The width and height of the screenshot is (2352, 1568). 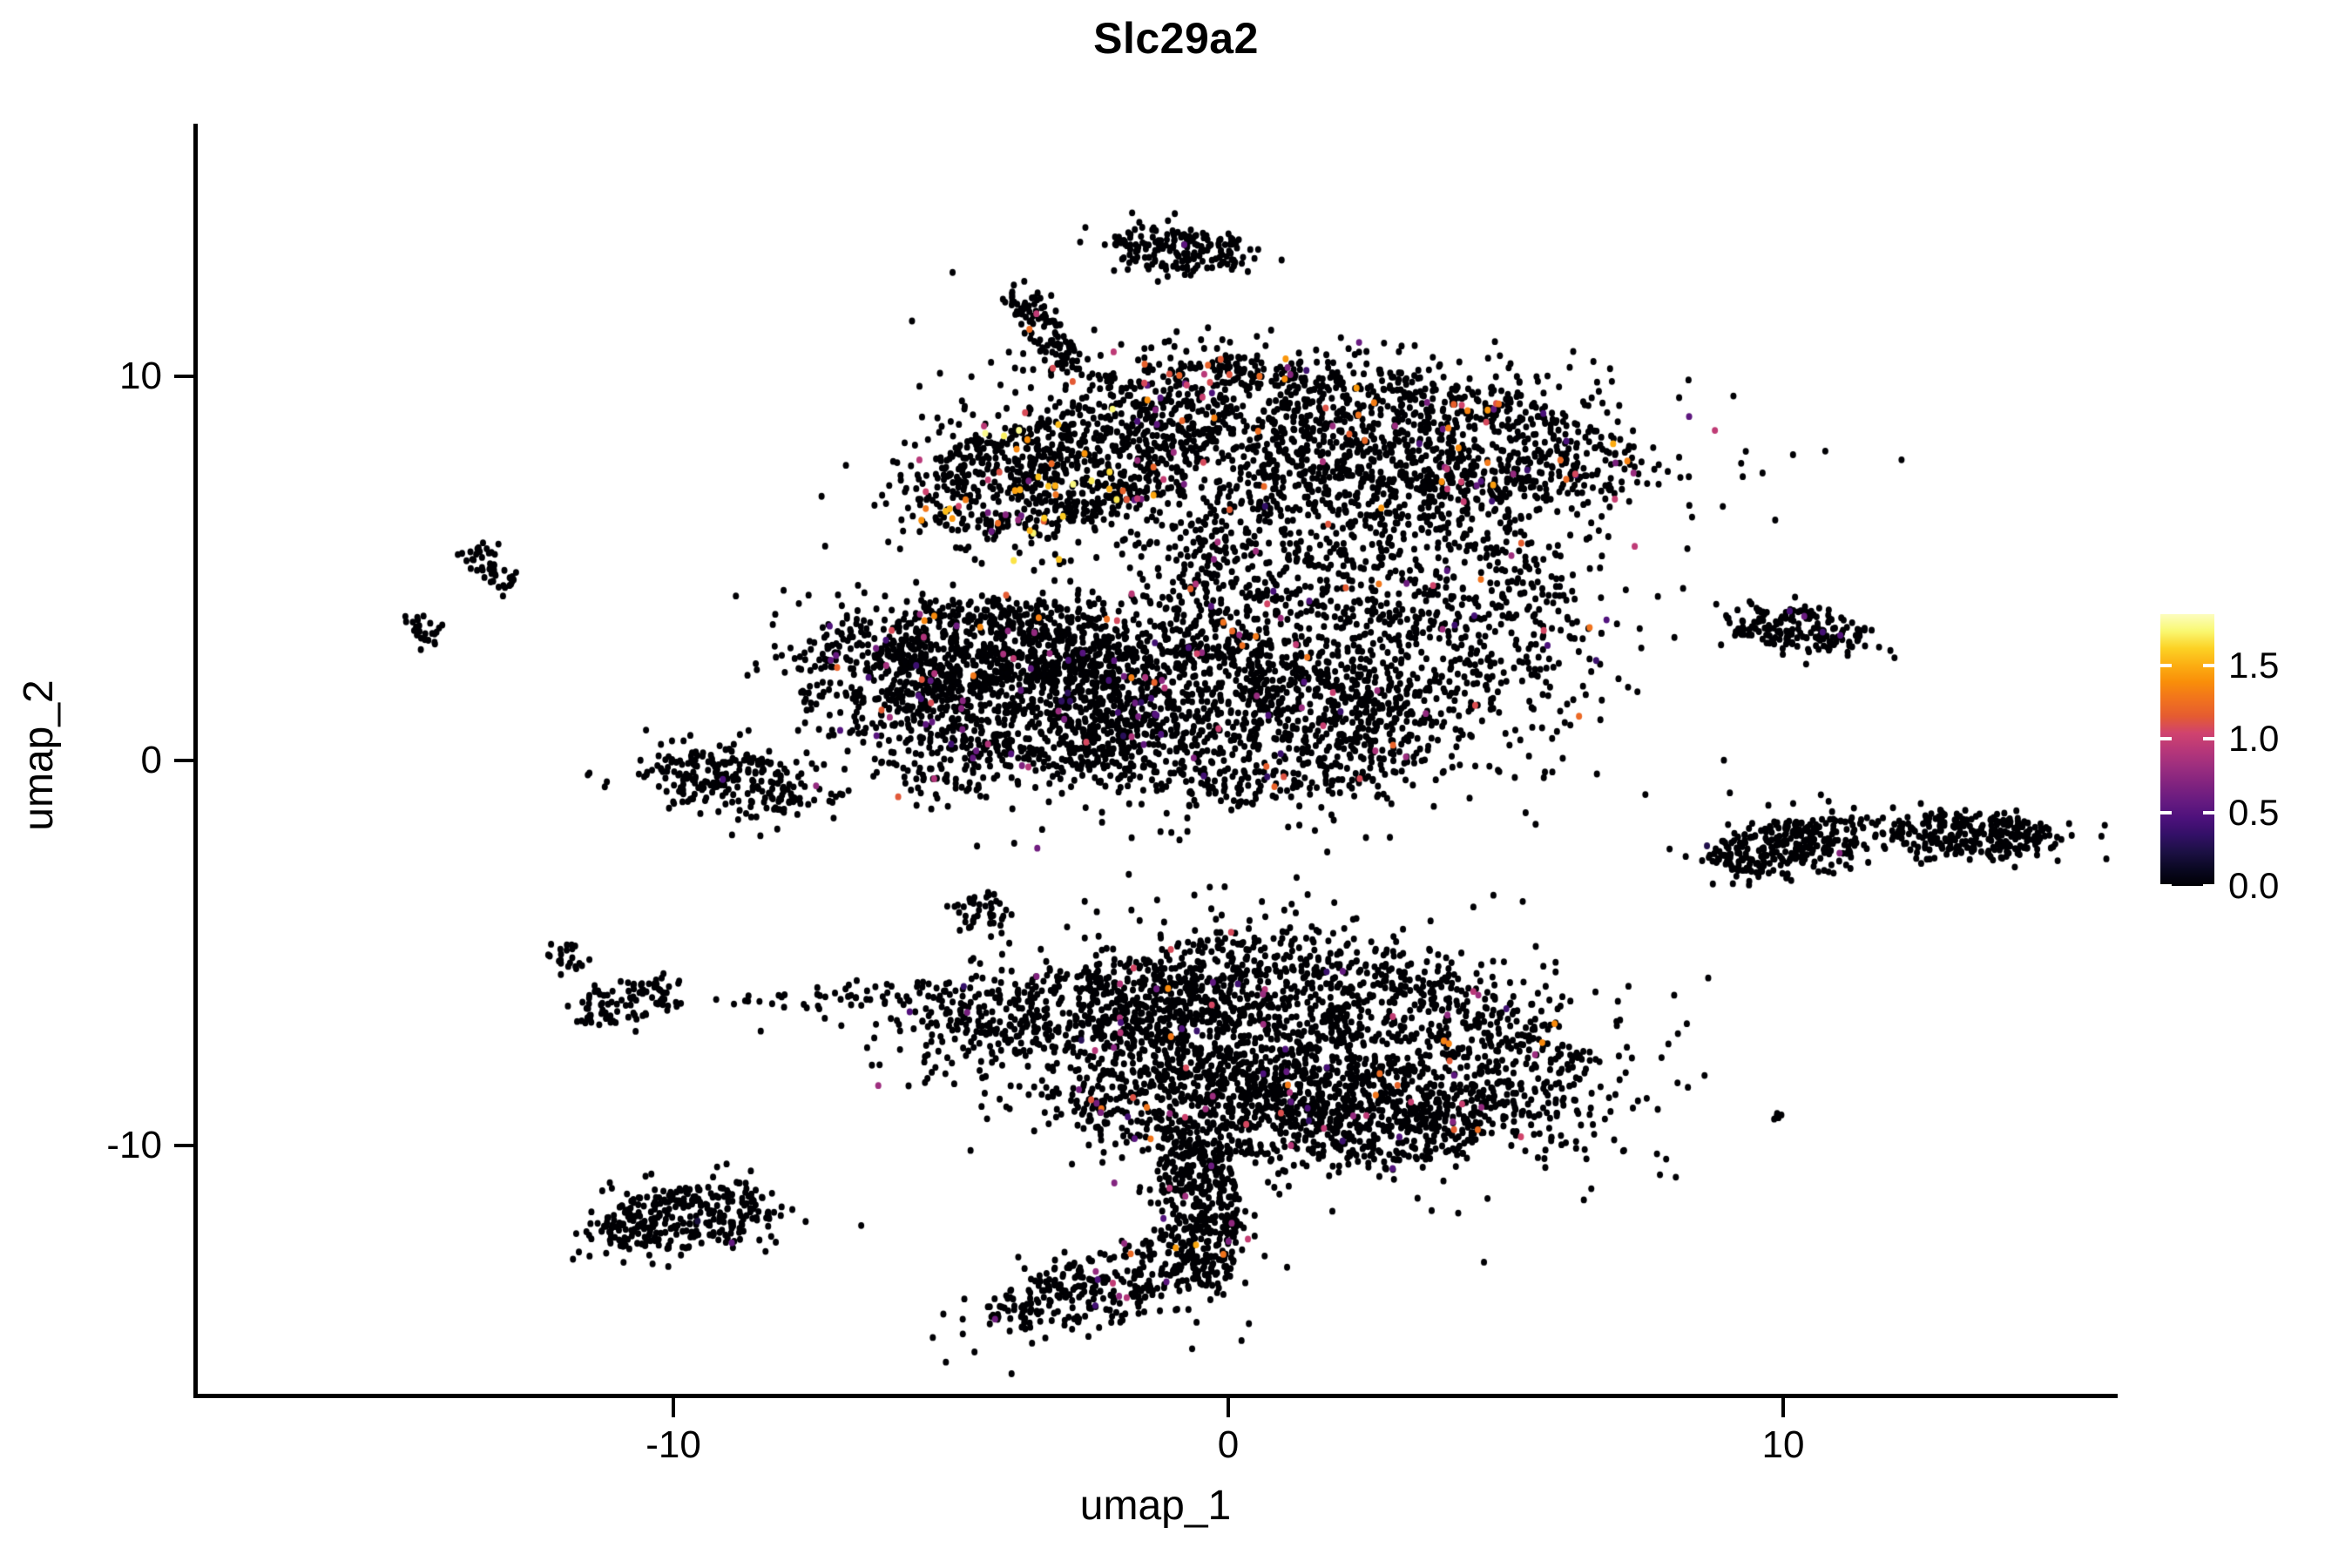 I want to click on x-axis-line, so click(x=1155, y=1396).